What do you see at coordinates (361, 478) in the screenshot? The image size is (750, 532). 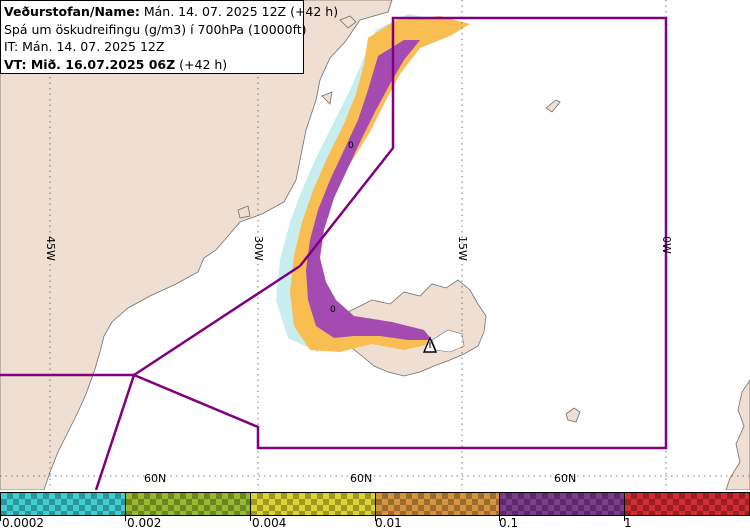 I see `parallel-label-60n-2: 60N` at bounding box center [361, 478].